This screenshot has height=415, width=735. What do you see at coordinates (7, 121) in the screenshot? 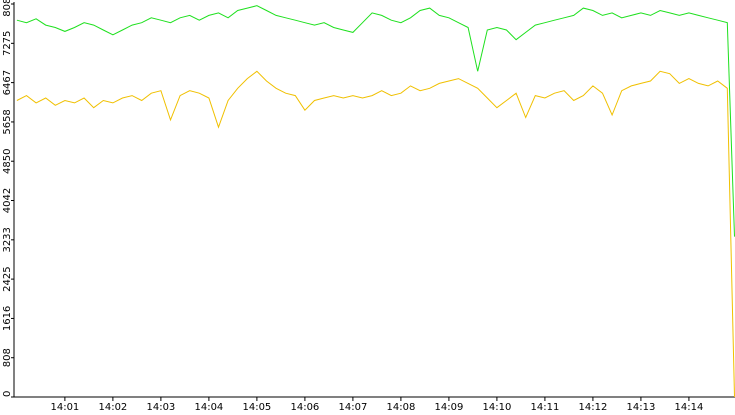
I see `y-tick-label: 5658` at bounding box center [7, 121].